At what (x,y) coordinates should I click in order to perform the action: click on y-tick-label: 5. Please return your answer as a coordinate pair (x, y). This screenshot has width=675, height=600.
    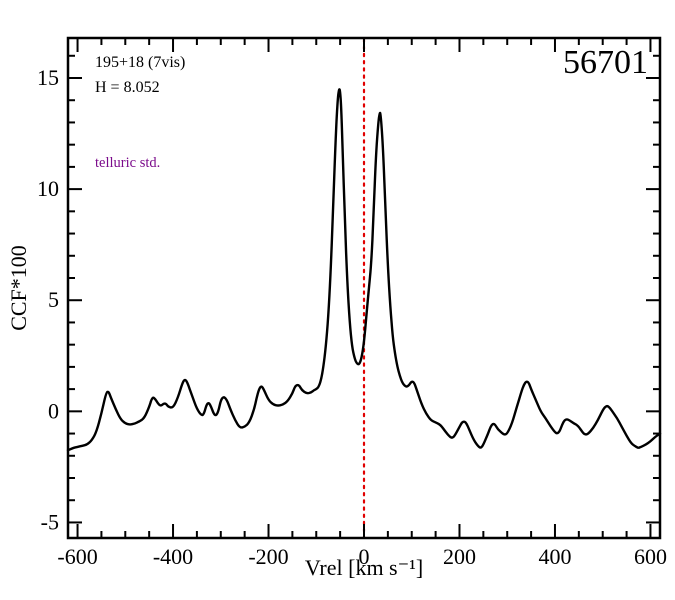
    Looking at the image, I should click on (53, 299).